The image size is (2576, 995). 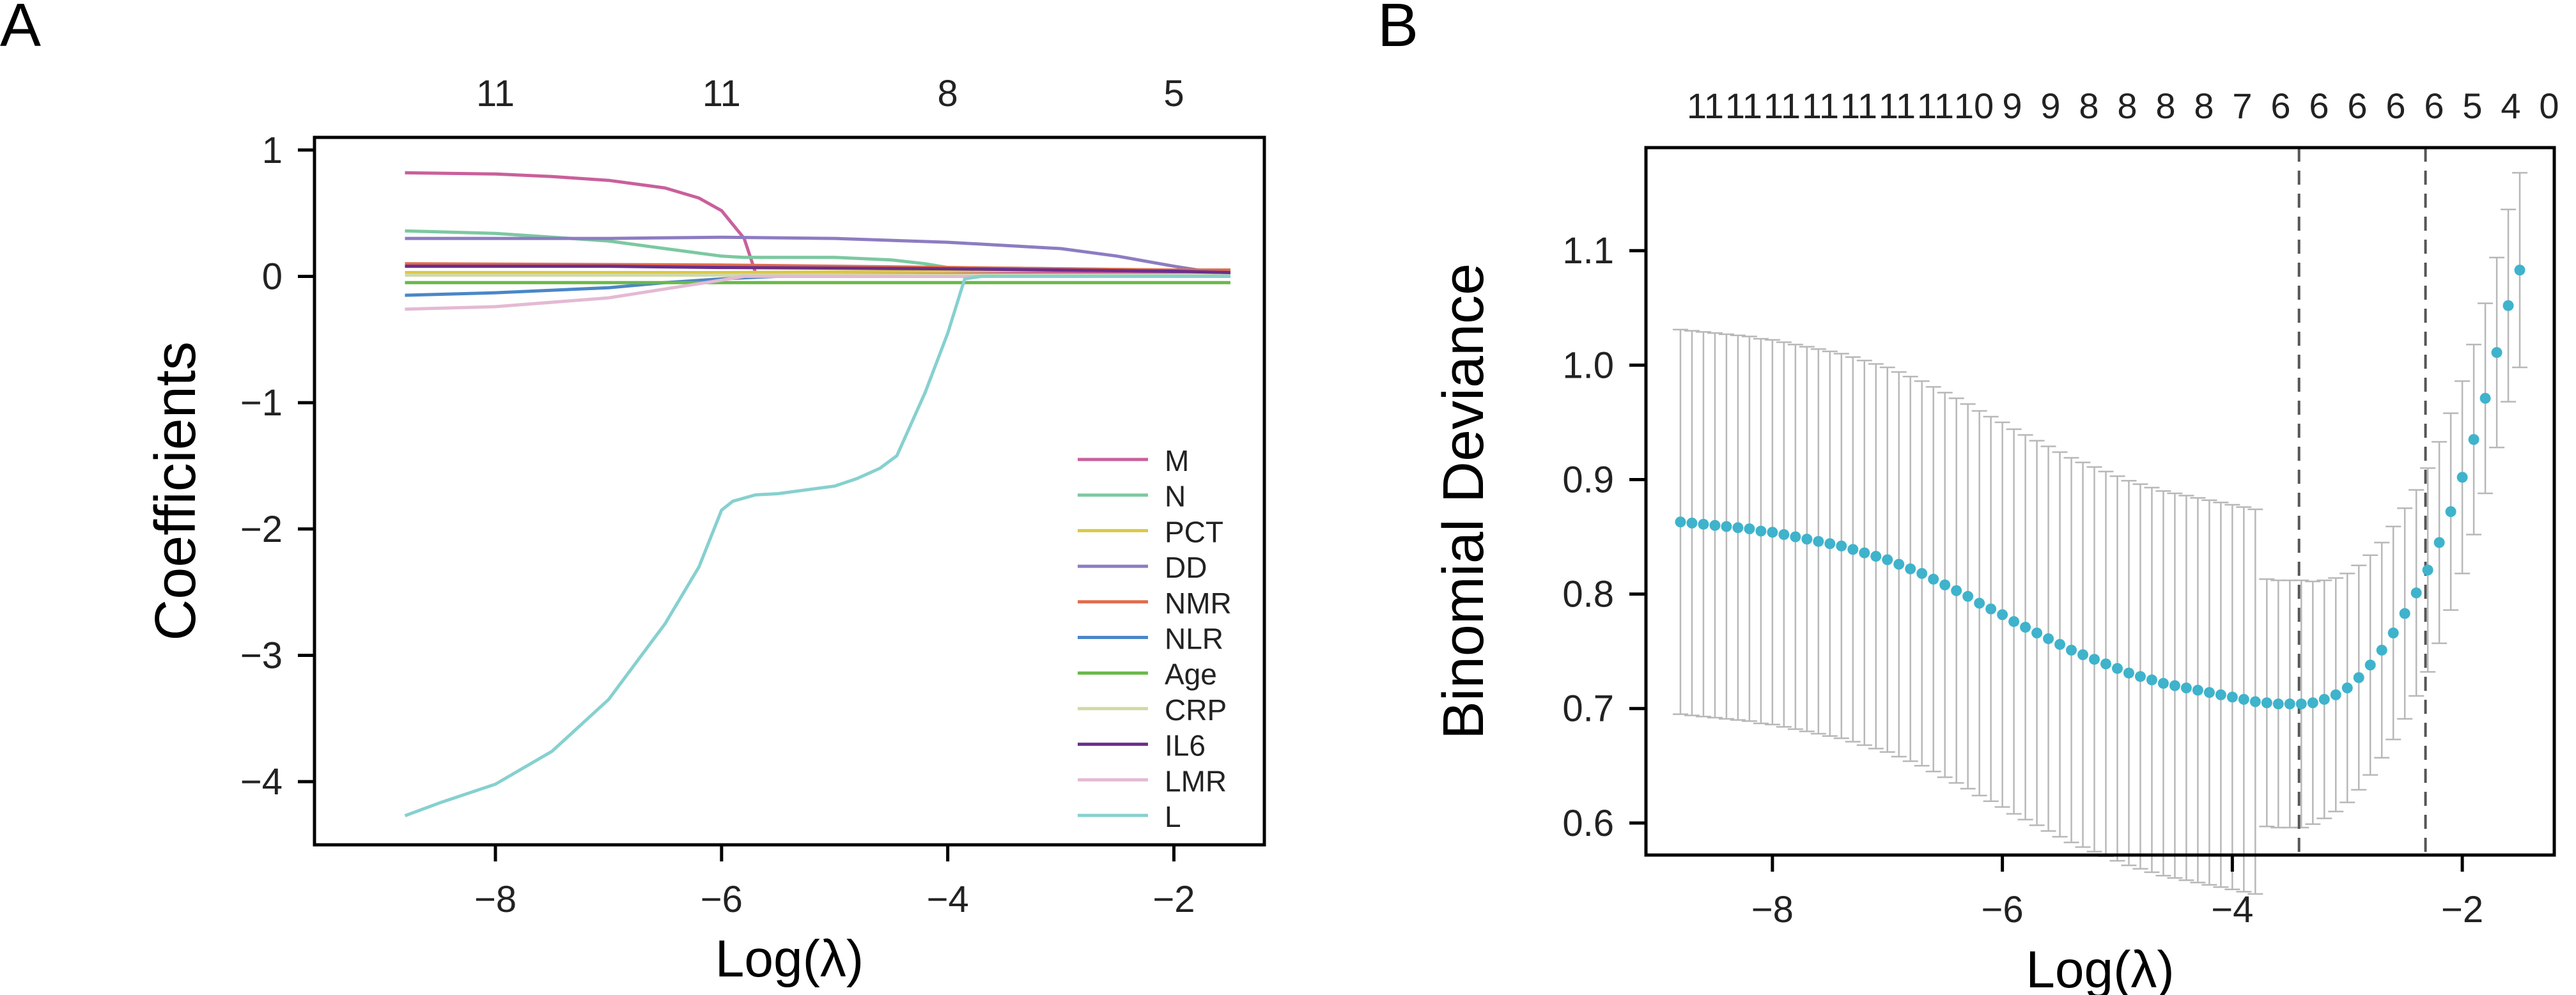 I want to click on series-line-il6, so click(x=818, y=269).